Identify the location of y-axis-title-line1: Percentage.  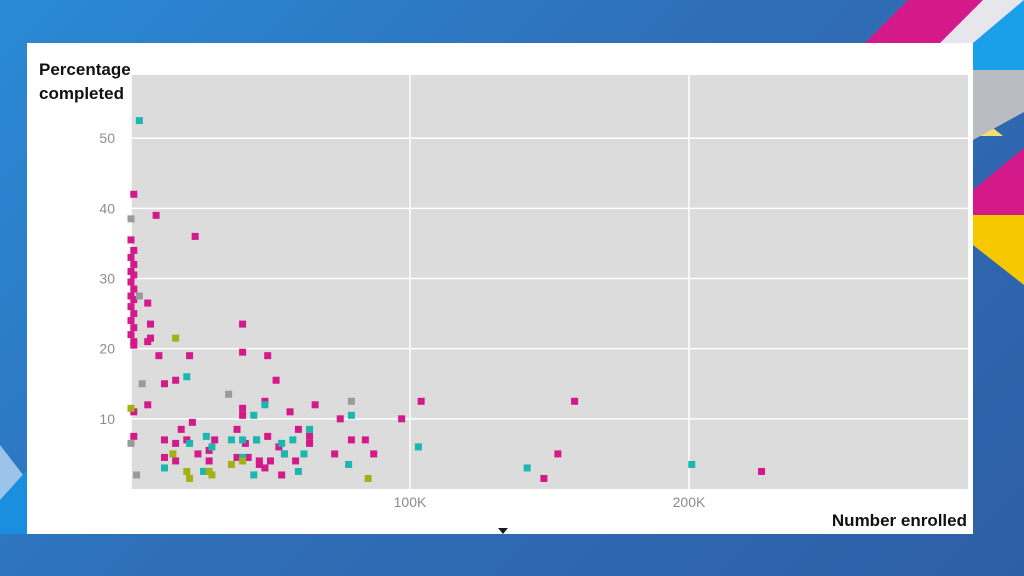
(85, 69).